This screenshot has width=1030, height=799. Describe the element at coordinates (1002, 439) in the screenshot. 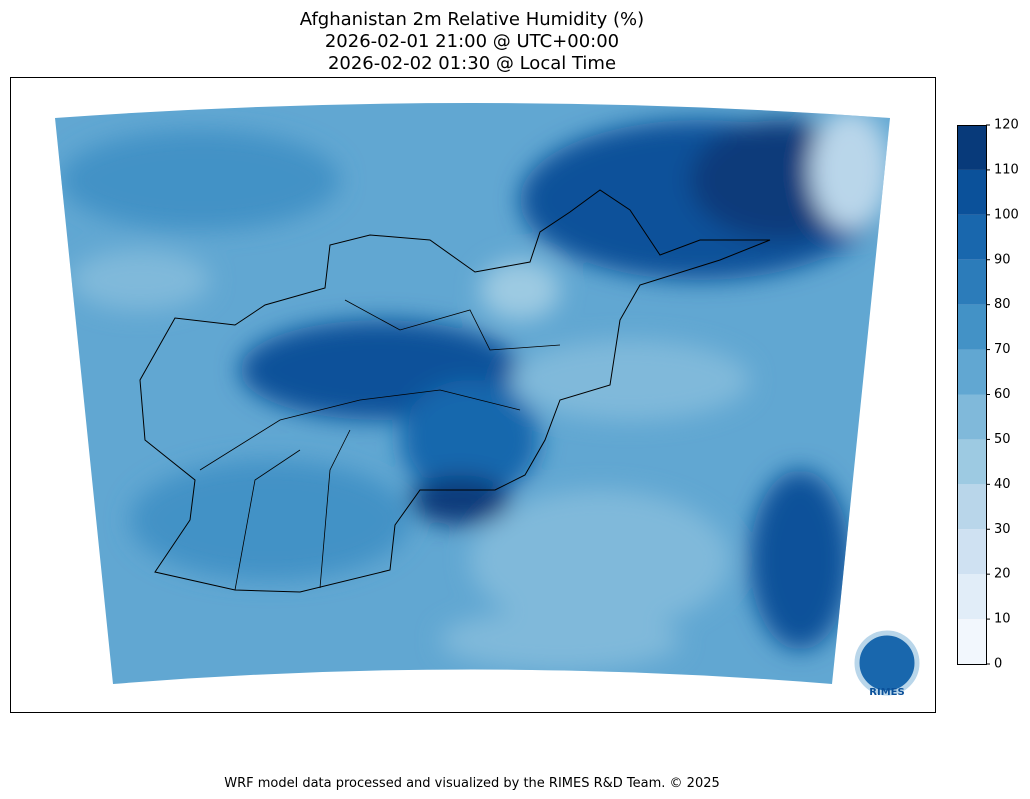

I see `colorbar-tick-label: 50` at that location.